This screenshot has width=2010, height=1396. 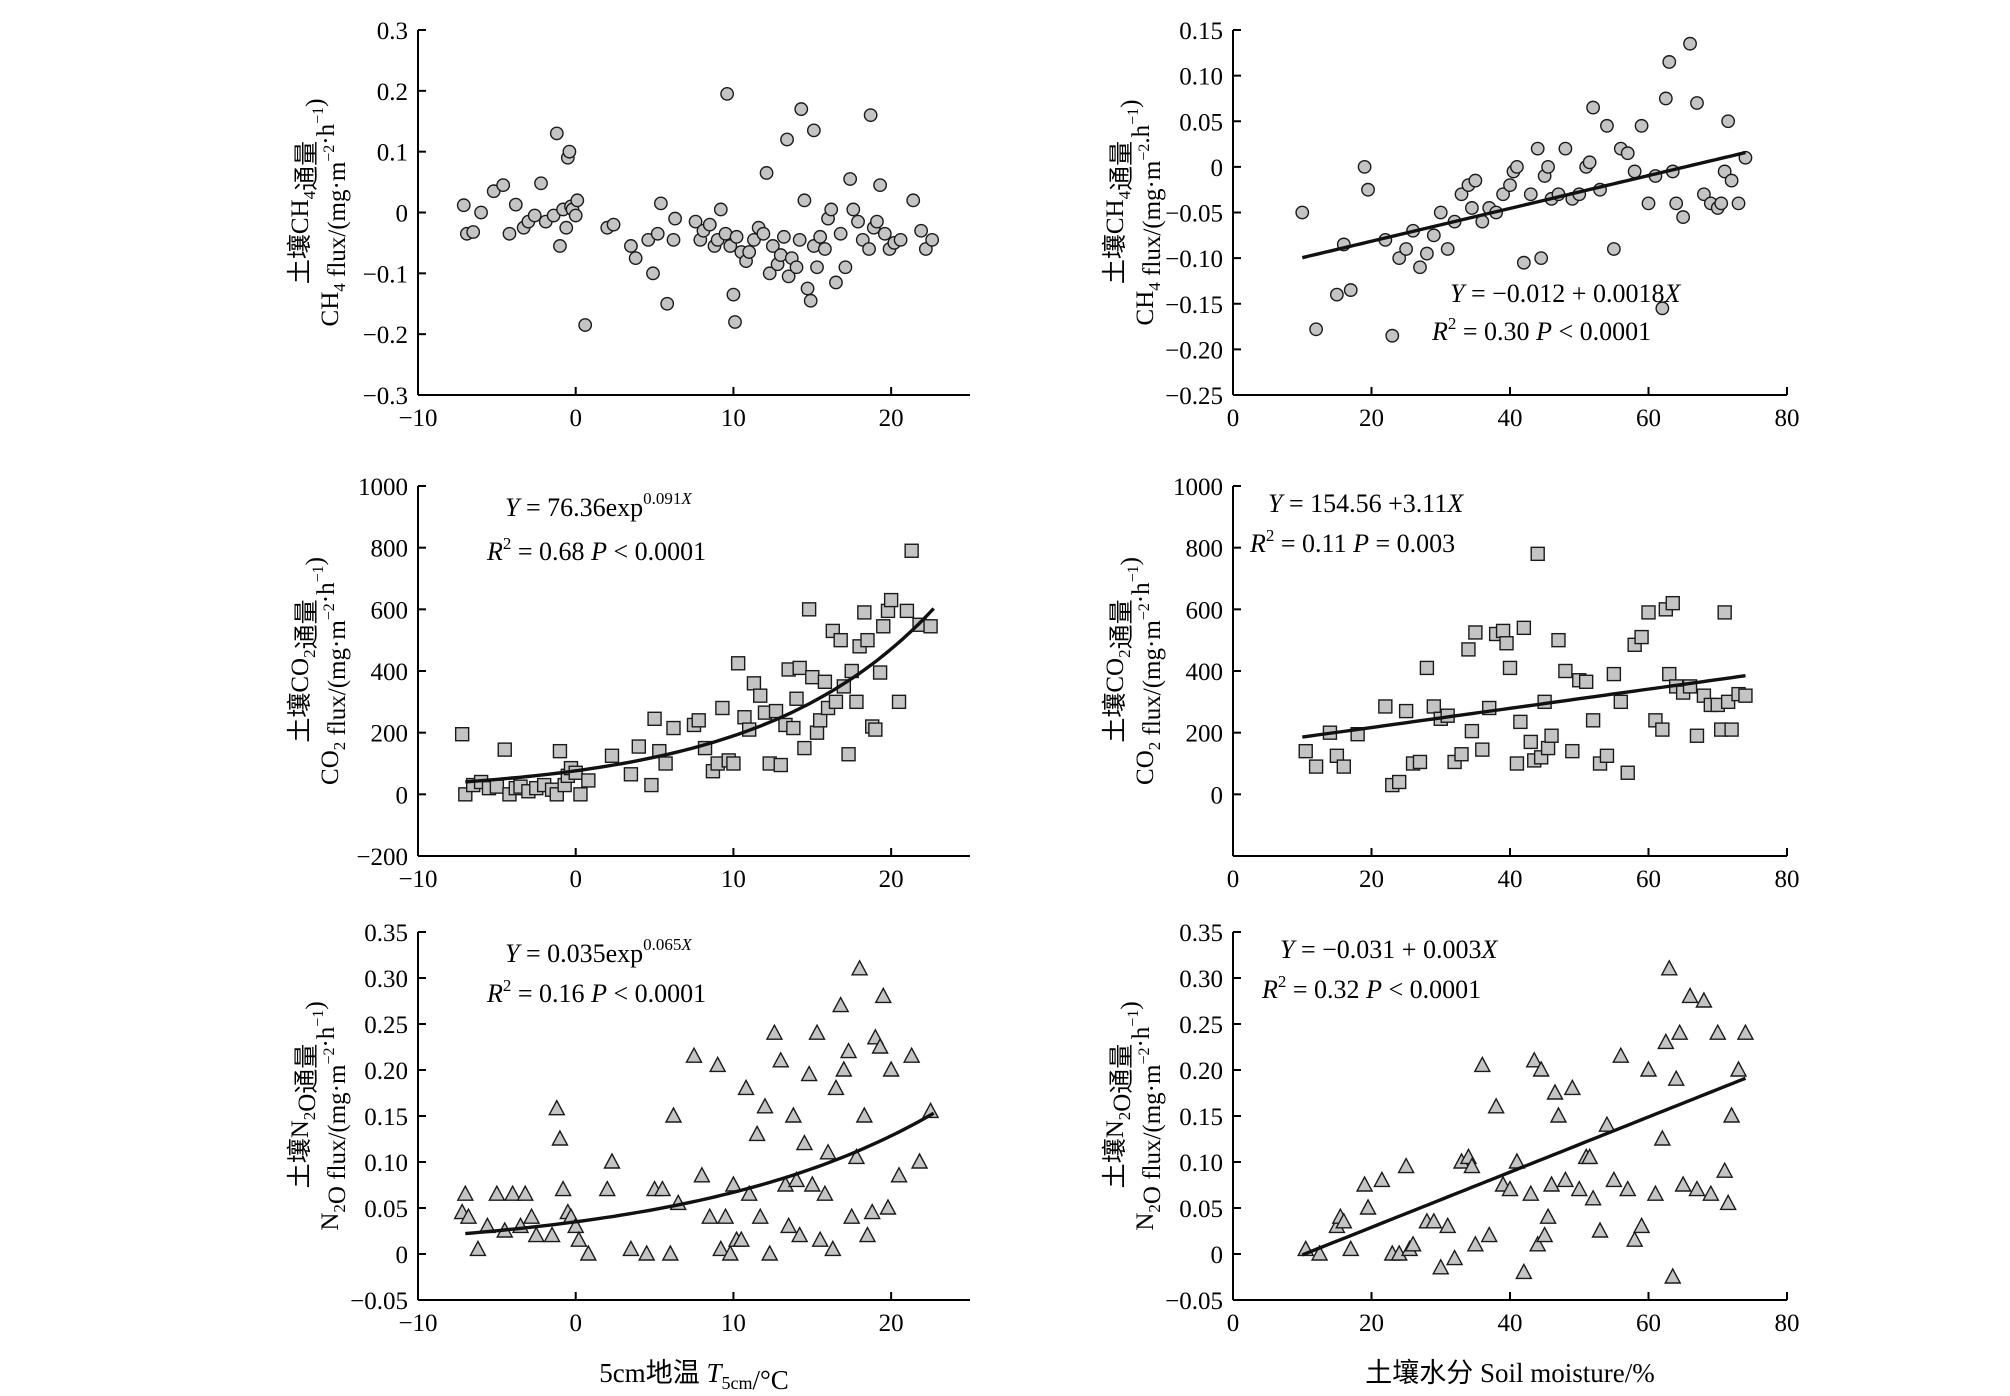 I want to click on y-tick-label: 0.05, so click(x=1201, y=1209).